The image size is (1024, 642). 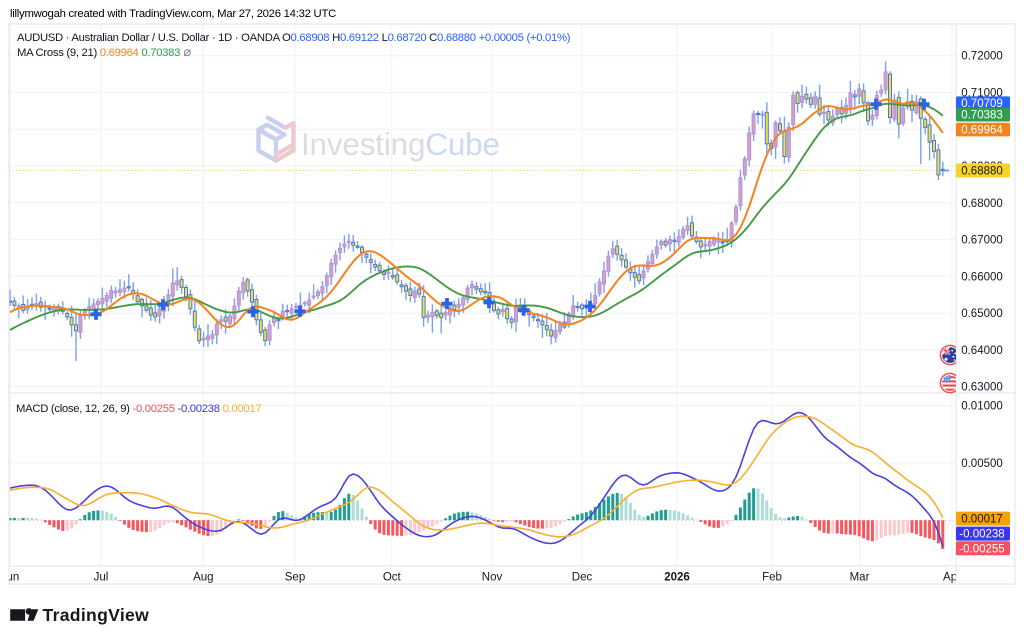 I want to click on svg-text: Oct, so click(x=392, y=578).